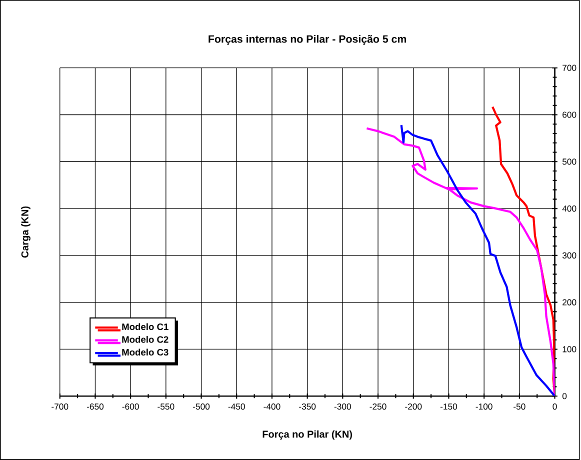  I want to click on x-tick-label: -350, so click(307, 406).